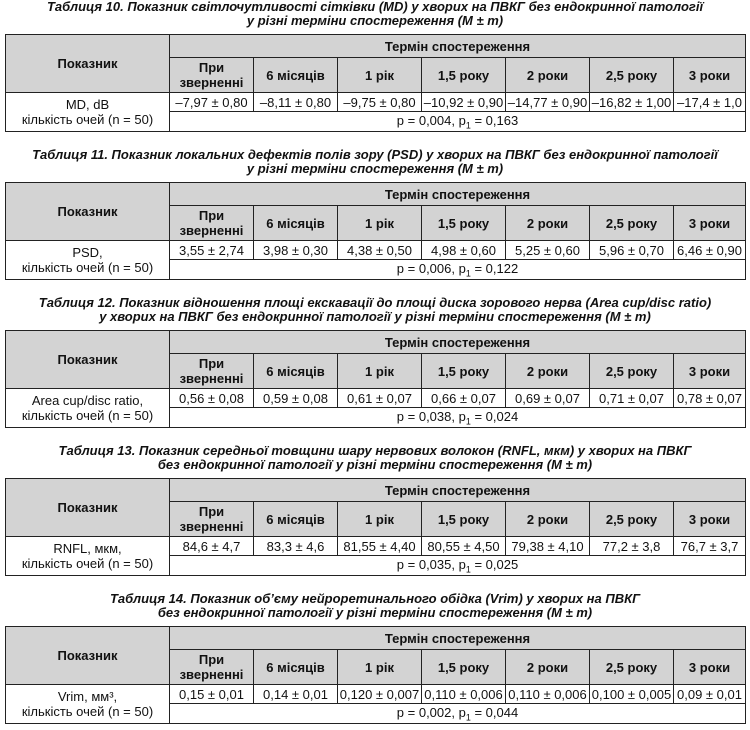 This screenshot has width=750, height=730. I want to click on value-cell: 3,98 ± 0,30, so click(295, 250).